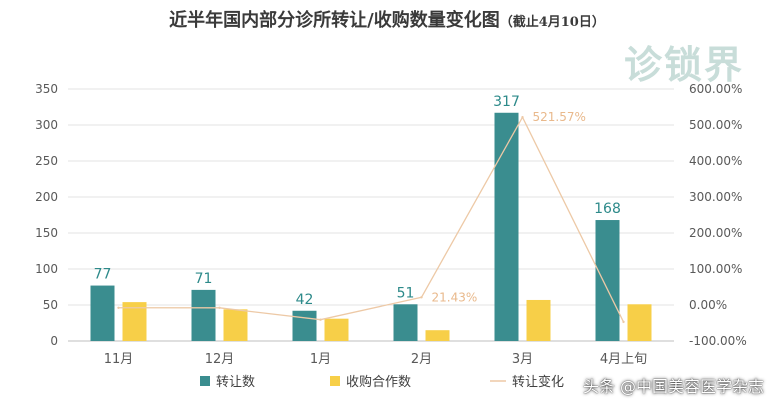 Image resolution: width=774 pixels, height=403 pixels. I want to click on y-right-tick-label: 500.00%, so click(715, 125).